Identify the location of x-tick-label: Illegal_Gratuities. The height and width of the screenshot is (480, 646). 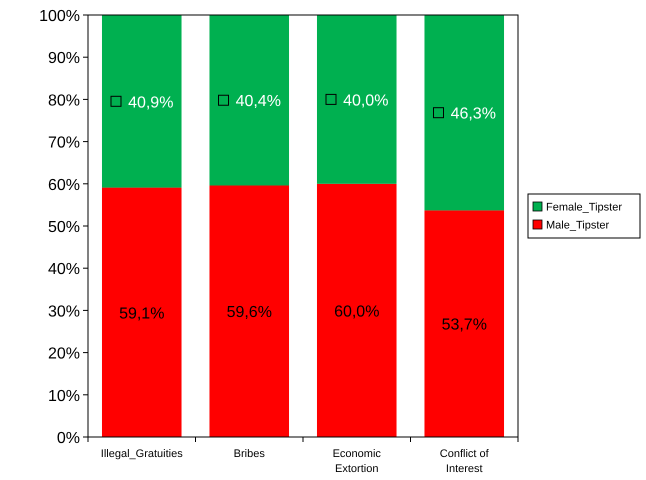
(142, 454).